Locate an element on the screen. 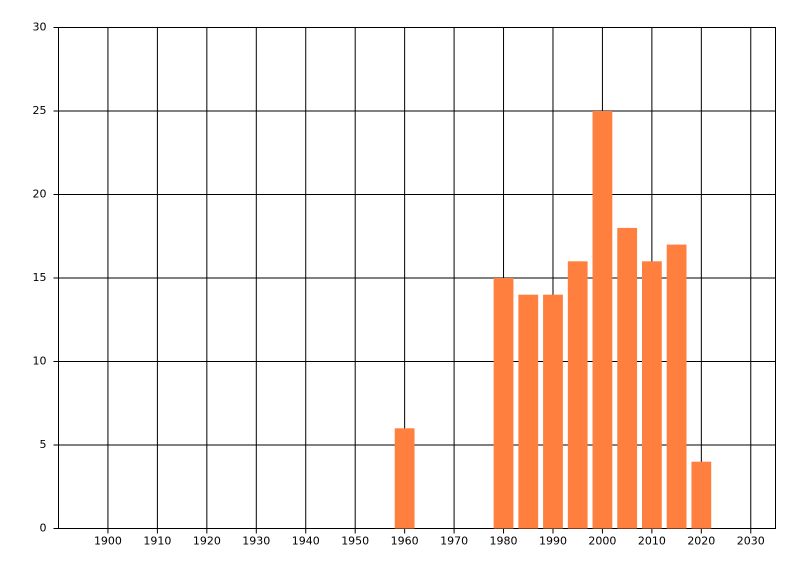 Image resolution: width=800 pixels, height=576 pixels. x-tick-label: 1900 is located at coordinates (108, 541).